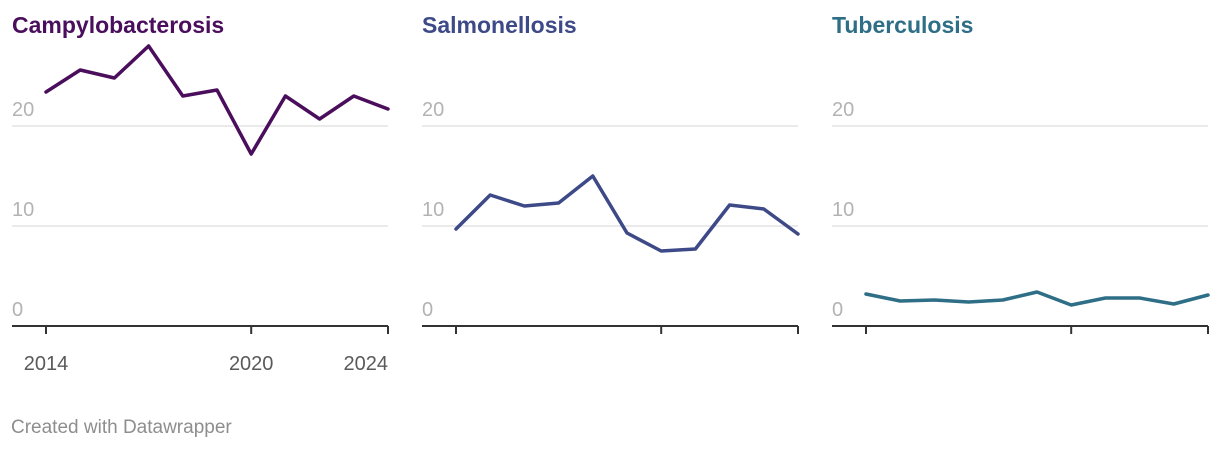 This screenshot has height=452, width=1220. What do you see at coordinates (46, 364) in the screenshot?
I see `x-tick-label: 2014` at bounding box center [46, 364].